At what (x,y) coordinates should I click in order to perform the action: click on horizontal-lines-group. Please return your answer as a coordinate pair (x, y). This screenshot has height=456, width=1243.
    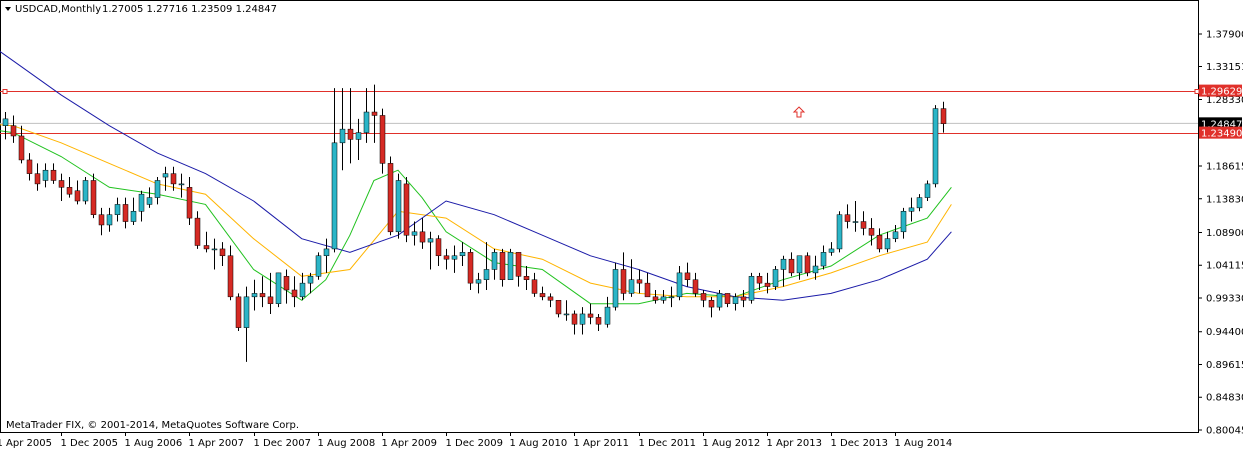
    Looking at the image, I should click on (600, 111).